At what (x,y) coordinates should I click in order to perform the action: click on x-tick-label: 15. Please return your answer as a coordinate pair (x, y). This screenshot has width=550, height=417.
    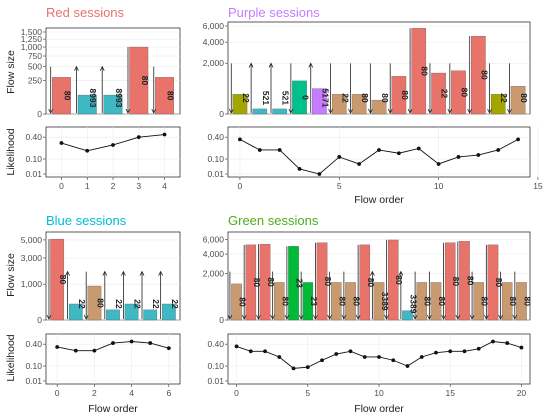
    Looking at the image, I should click on (450, 393).